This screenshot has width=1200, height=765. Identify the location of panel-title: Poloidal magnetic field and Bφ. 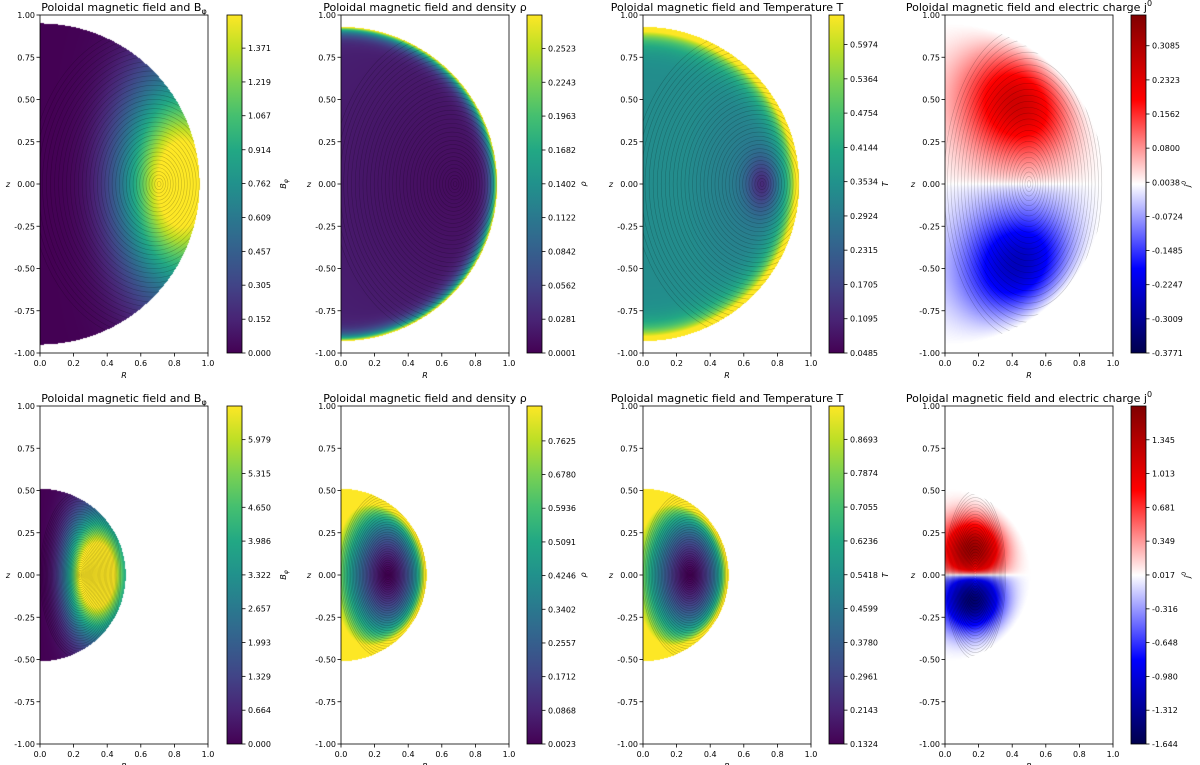
(123, 399).